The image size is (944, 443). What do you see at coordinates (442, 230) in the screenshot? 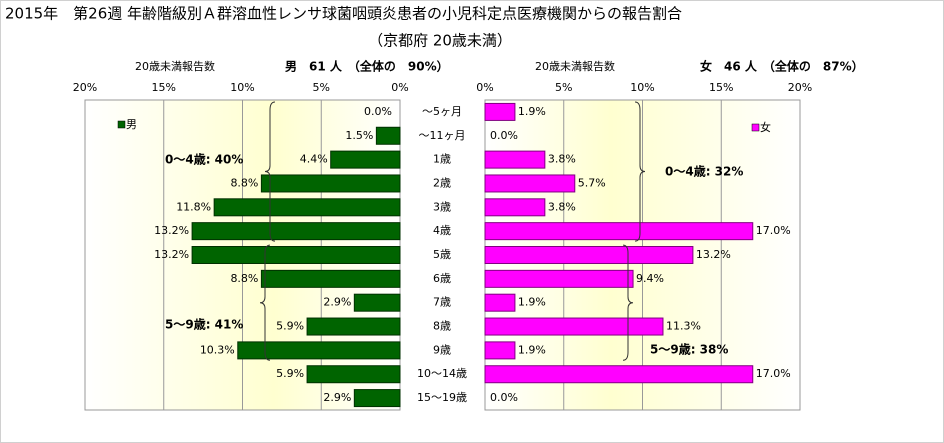
I see `category-label: 4歳` at bounding box center [442, 230].